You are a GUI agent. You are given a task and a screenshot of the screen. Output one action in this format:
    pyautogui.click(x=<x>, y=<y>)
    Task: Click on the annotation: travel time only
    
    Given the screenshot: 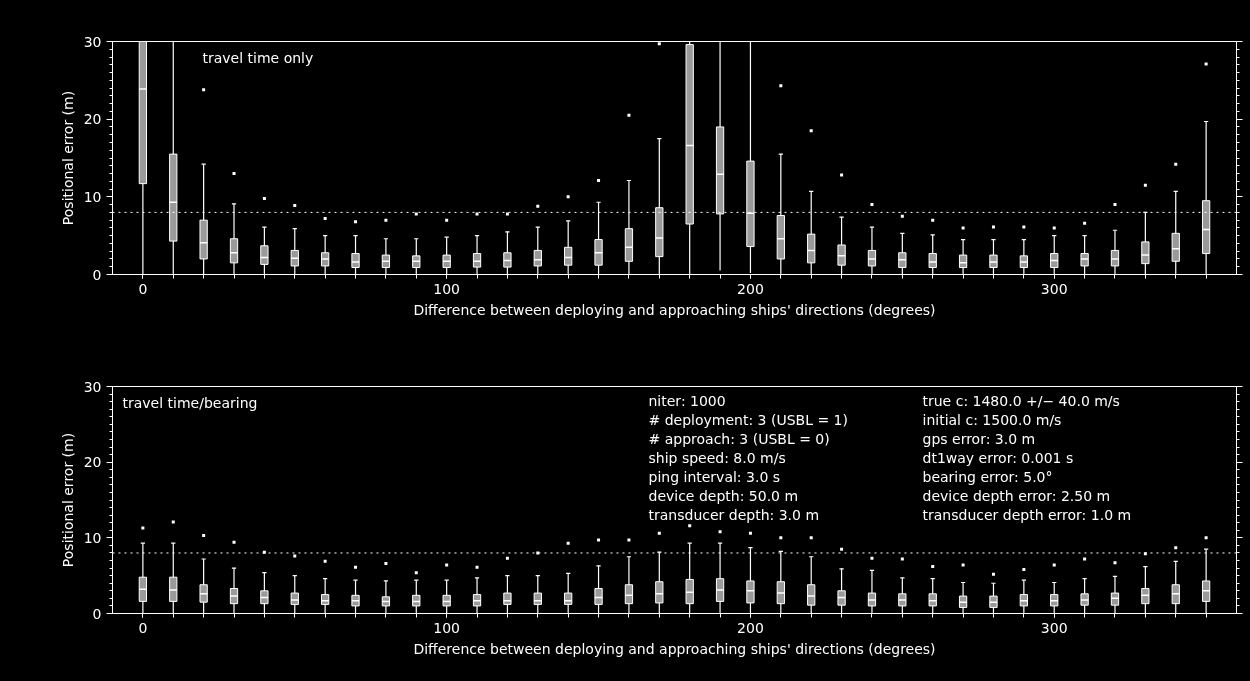 What is the action you would take?
    pyautogui.click(x=258, y=57)
    